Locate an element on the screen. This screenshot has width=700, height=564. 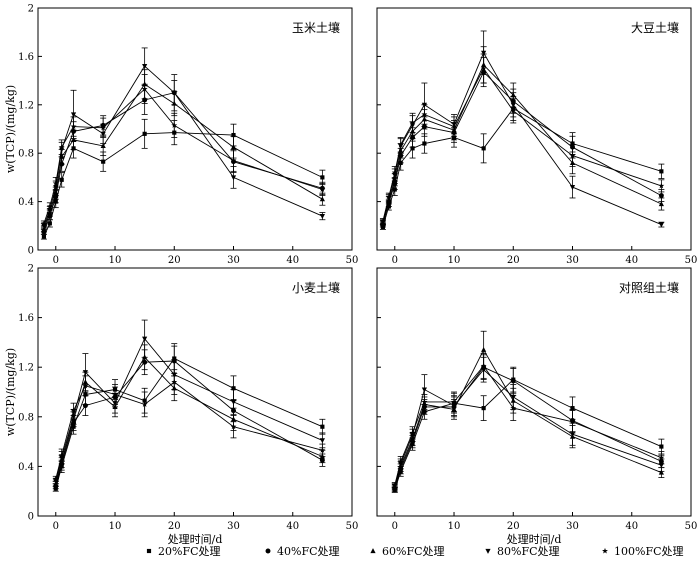
panel-title: 大豆土壤 is located at coordinates (655, 27).